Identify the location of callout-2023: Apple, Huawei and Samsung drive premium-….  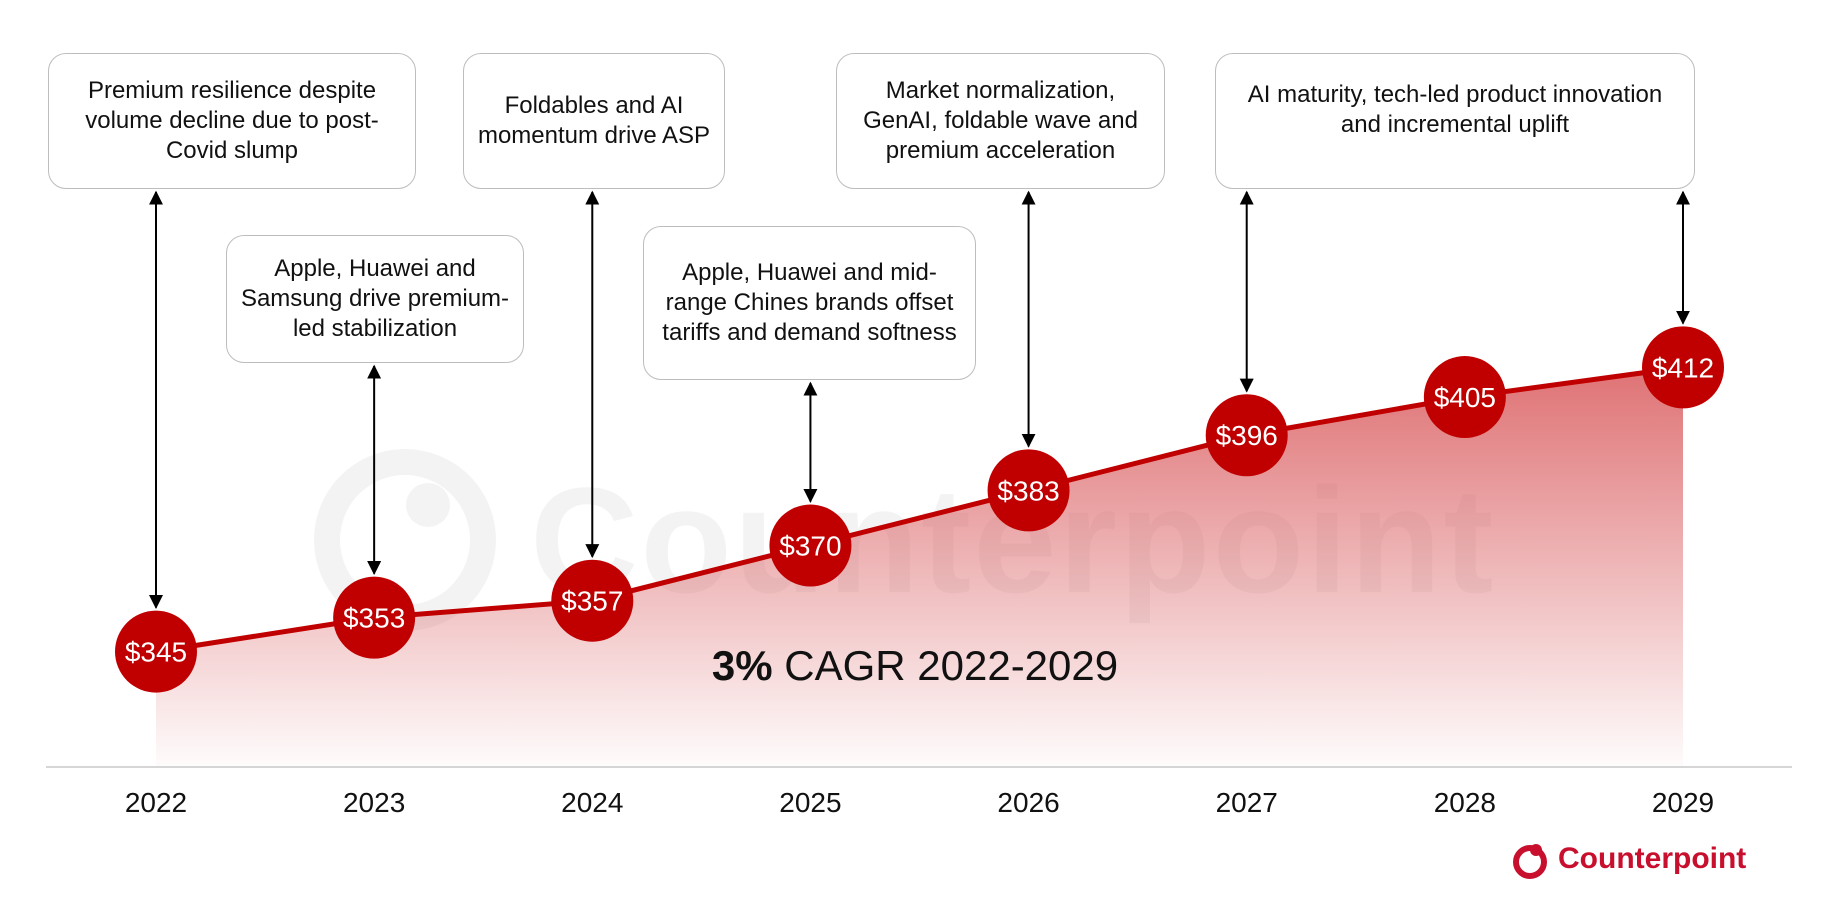
(375, 299).